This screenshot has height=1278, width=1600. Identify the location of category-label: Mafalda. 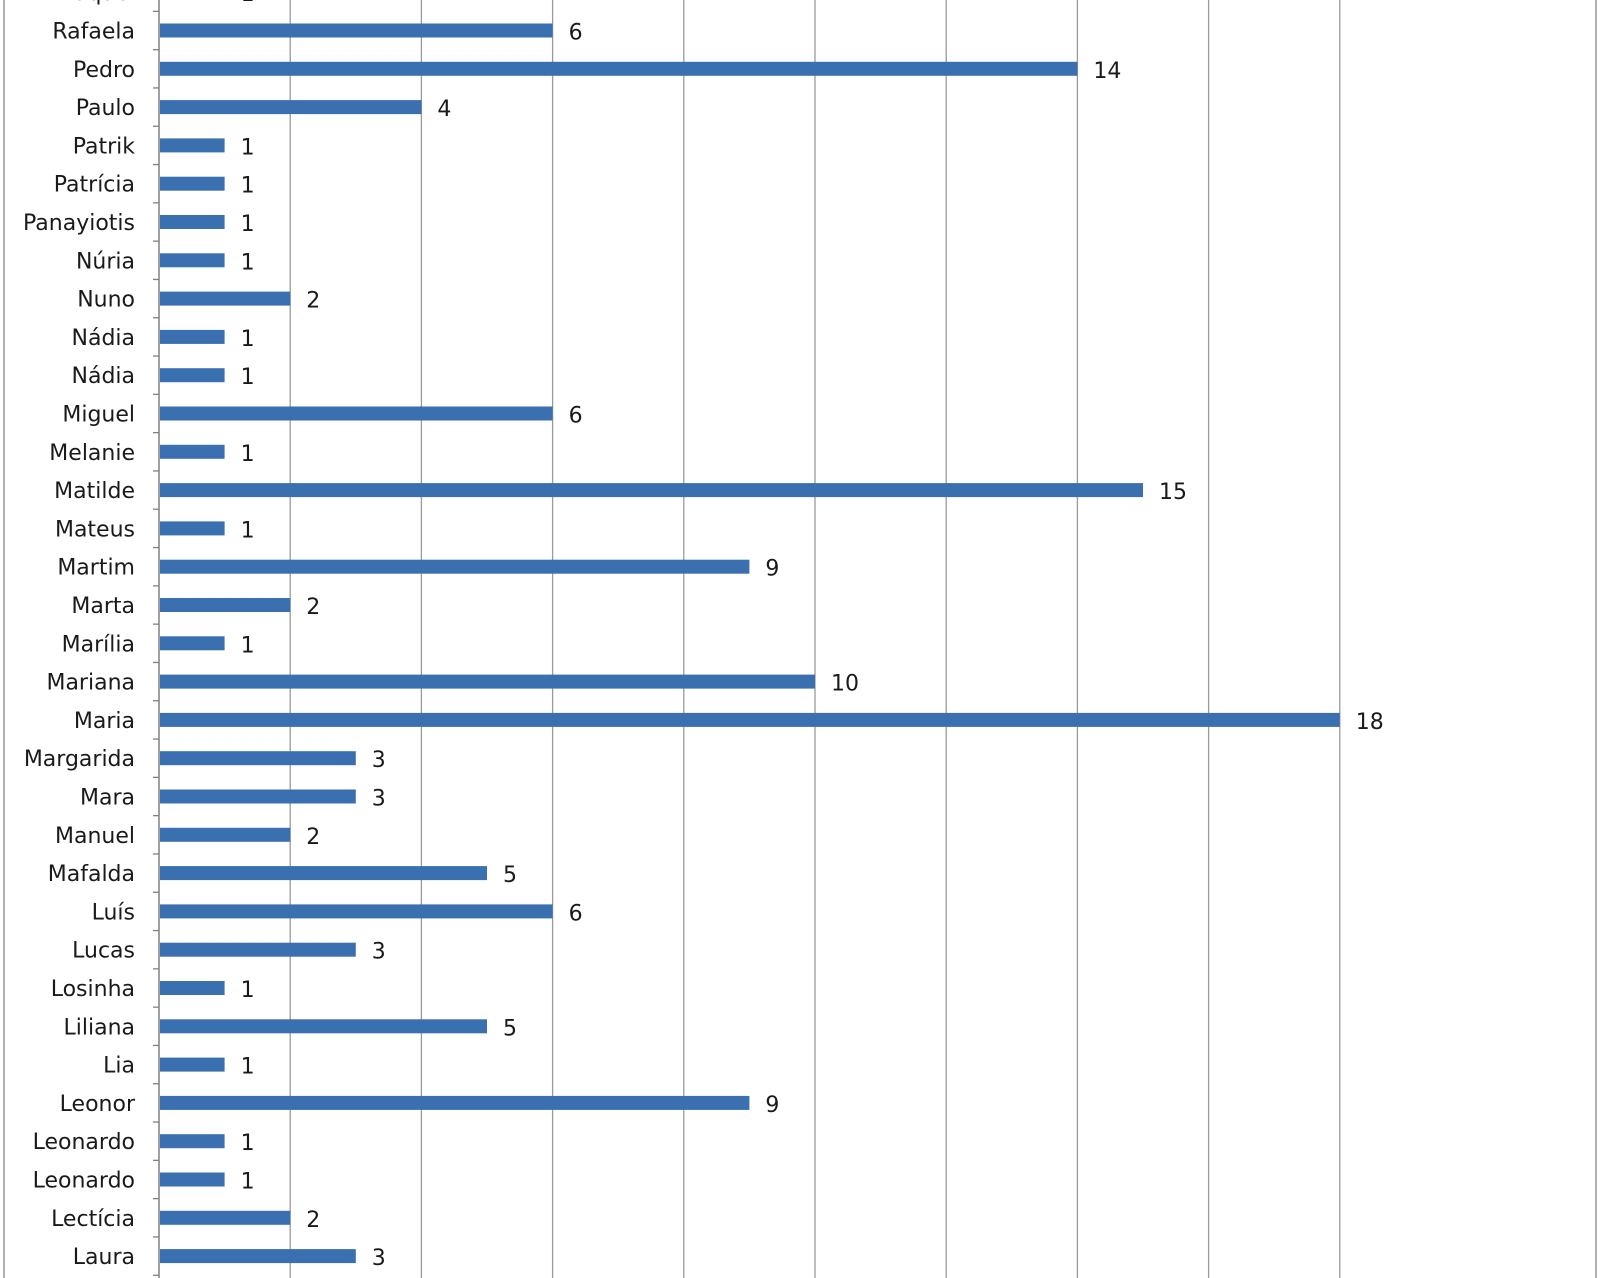
(91, 874).